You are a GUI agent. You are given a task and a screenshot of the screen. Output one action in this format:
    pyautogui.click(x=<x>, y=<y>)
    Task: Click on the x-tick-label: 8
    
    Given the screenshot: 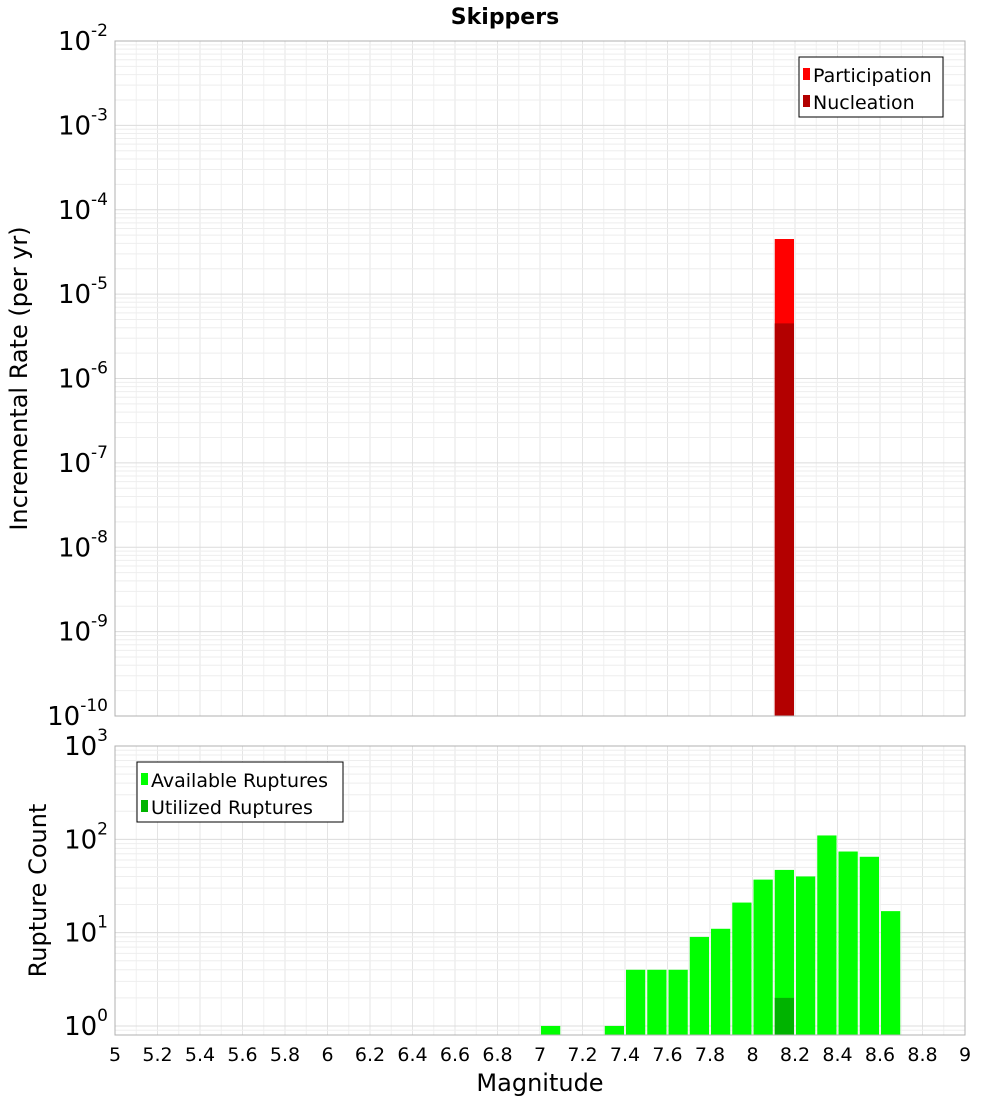 What is the action you would take?
    pyautogui.click(x=752, y=1055)
    